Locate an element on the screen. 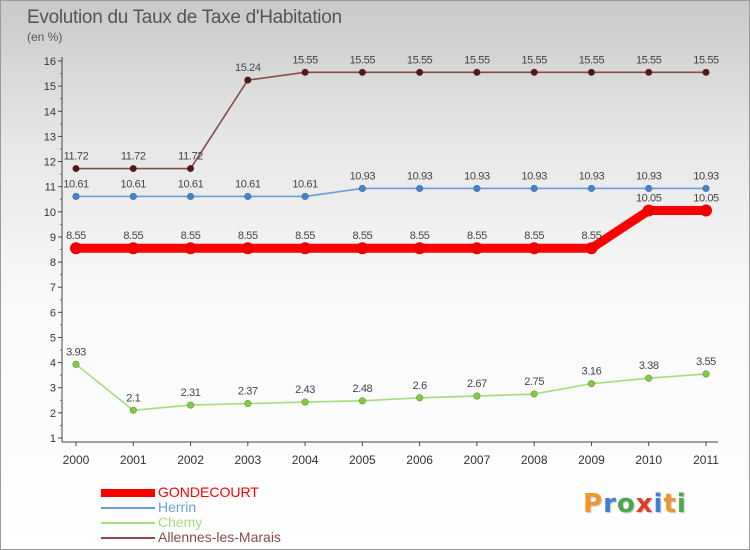 The image size is (750, 550). y-tick-label: 5 is located at coordinates (53, 338).